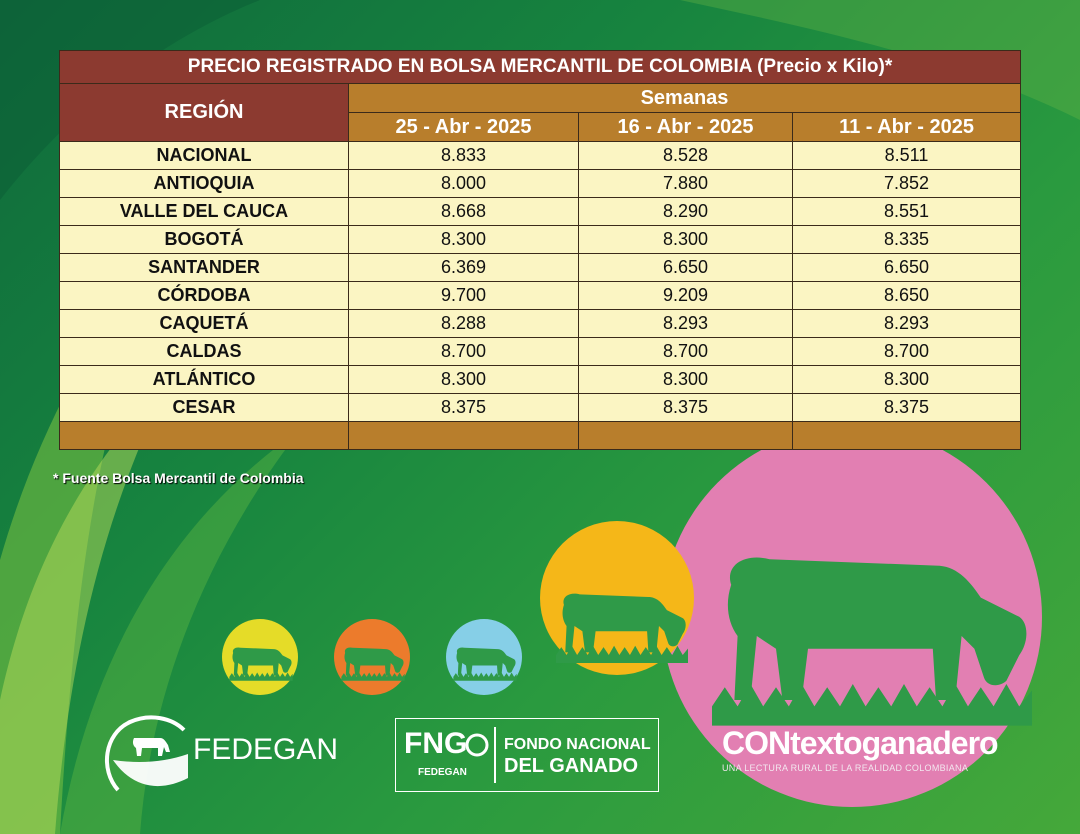  Describe the element at coordinates (204, 267) in the screenshot. I see `region-cell: SANTANDER` at that location.